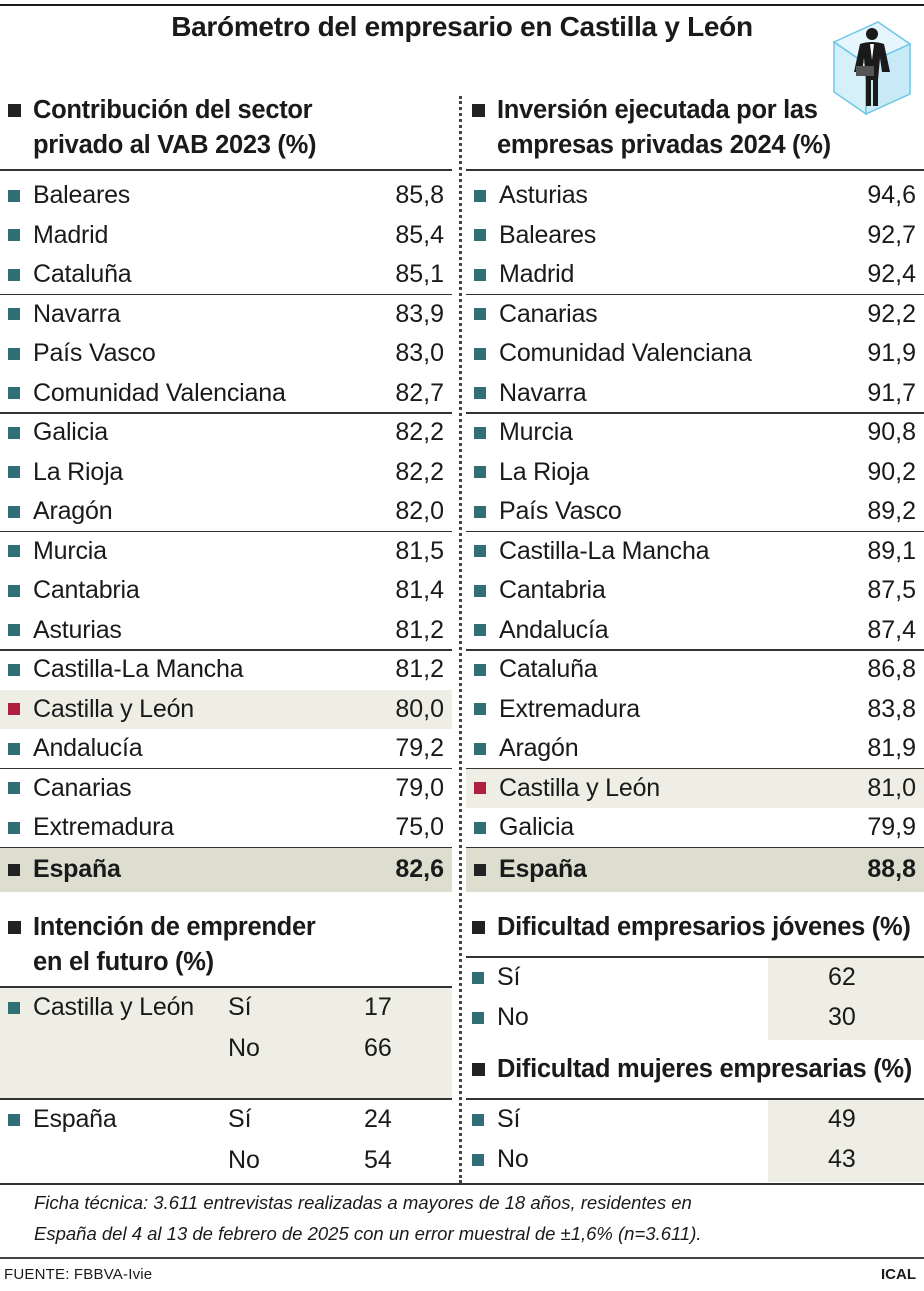  Describe the element at coordinates (891, 827) in the screenshot. I see `region-value: 79,9` at that location.